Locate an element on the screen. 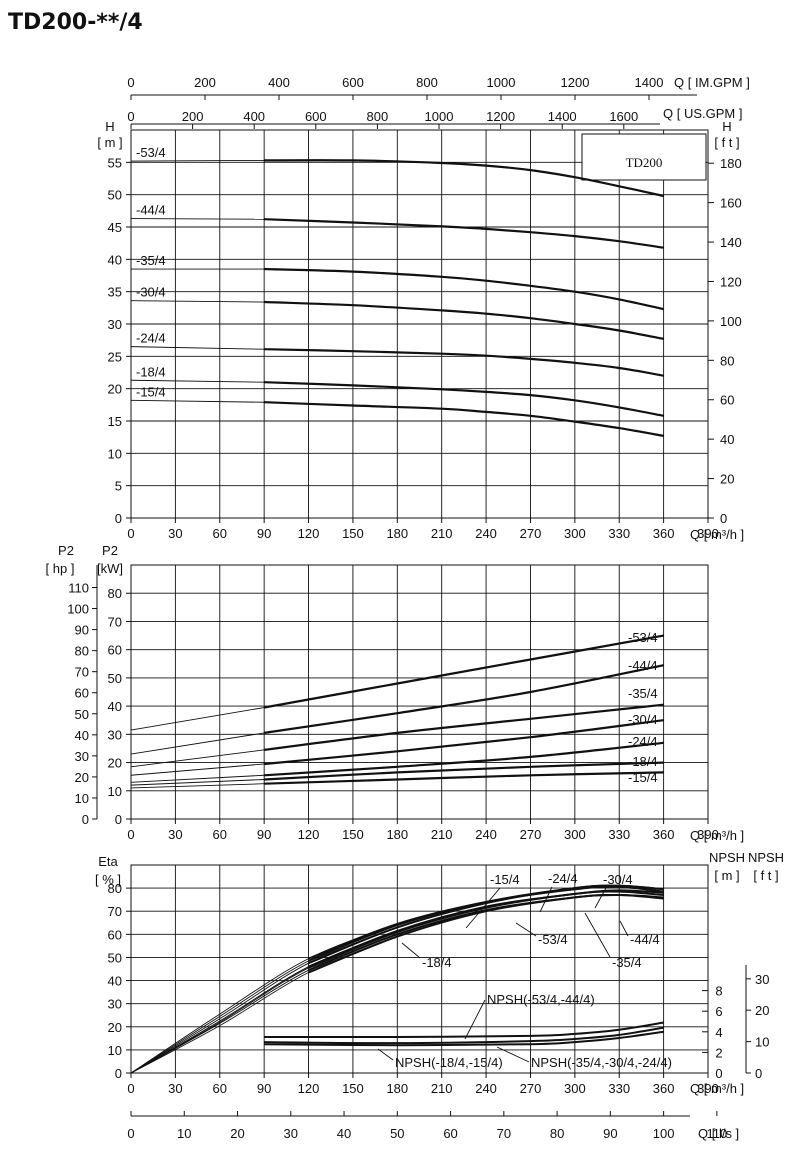  eta-curve-label: -15/4 is located at coordinates (505, 879).